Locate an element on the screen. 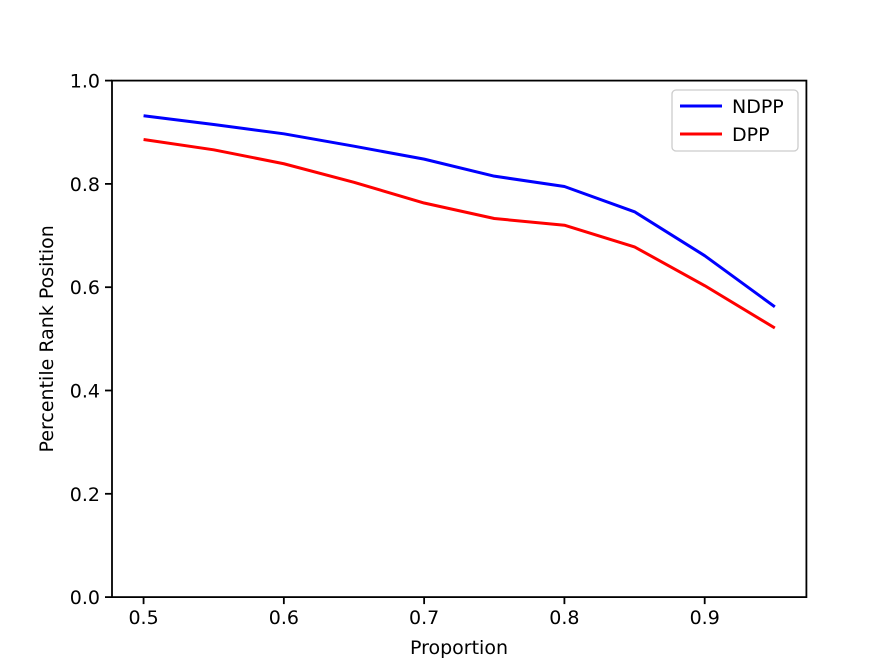 The image size is (896, 672). x-axis-ticks: 0.5 0.6 0.7 0.8 0.9 is located at coordinates (424, 613).